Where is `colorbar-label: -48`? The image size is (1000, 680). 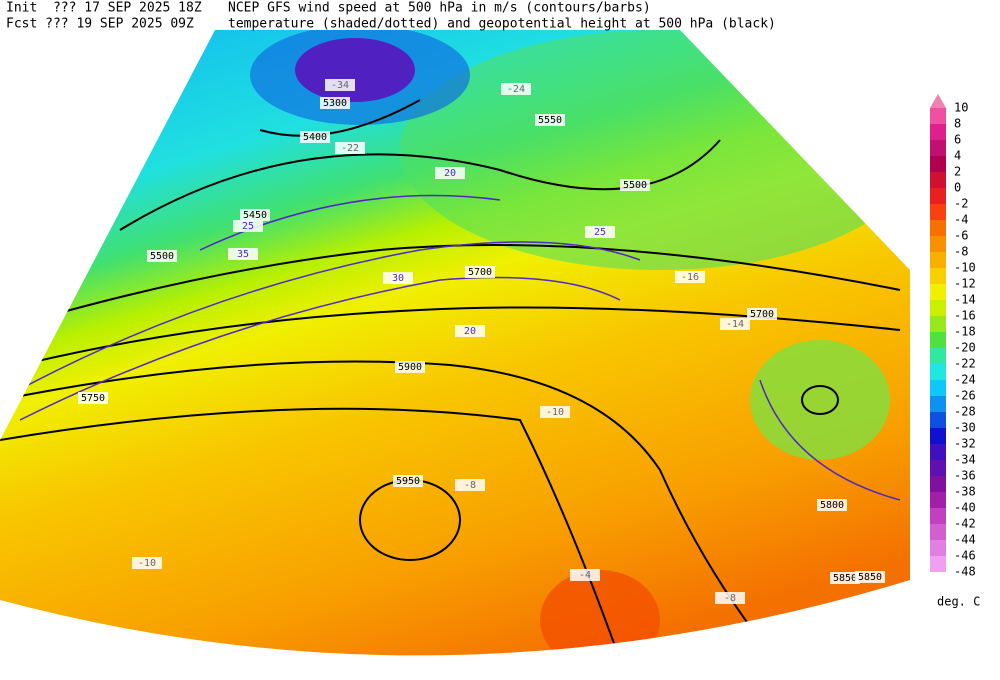 colorbar-label: -48 is located at coordinates (965, 572).